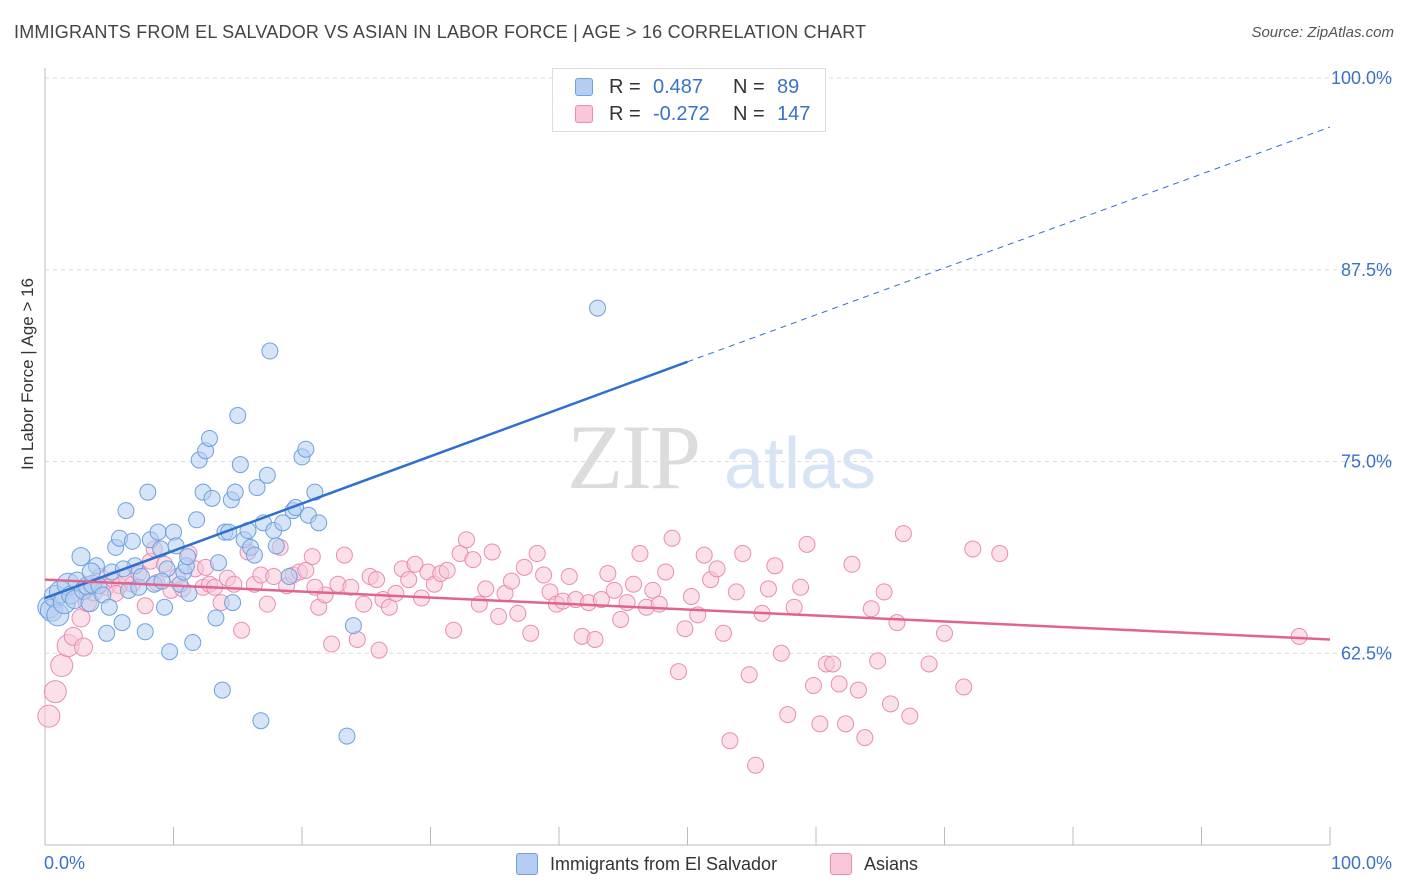 This screenshot has height=892, width=1406. I want to click on source-label: Source: ZipAtlas.com, so click(1322, 32).